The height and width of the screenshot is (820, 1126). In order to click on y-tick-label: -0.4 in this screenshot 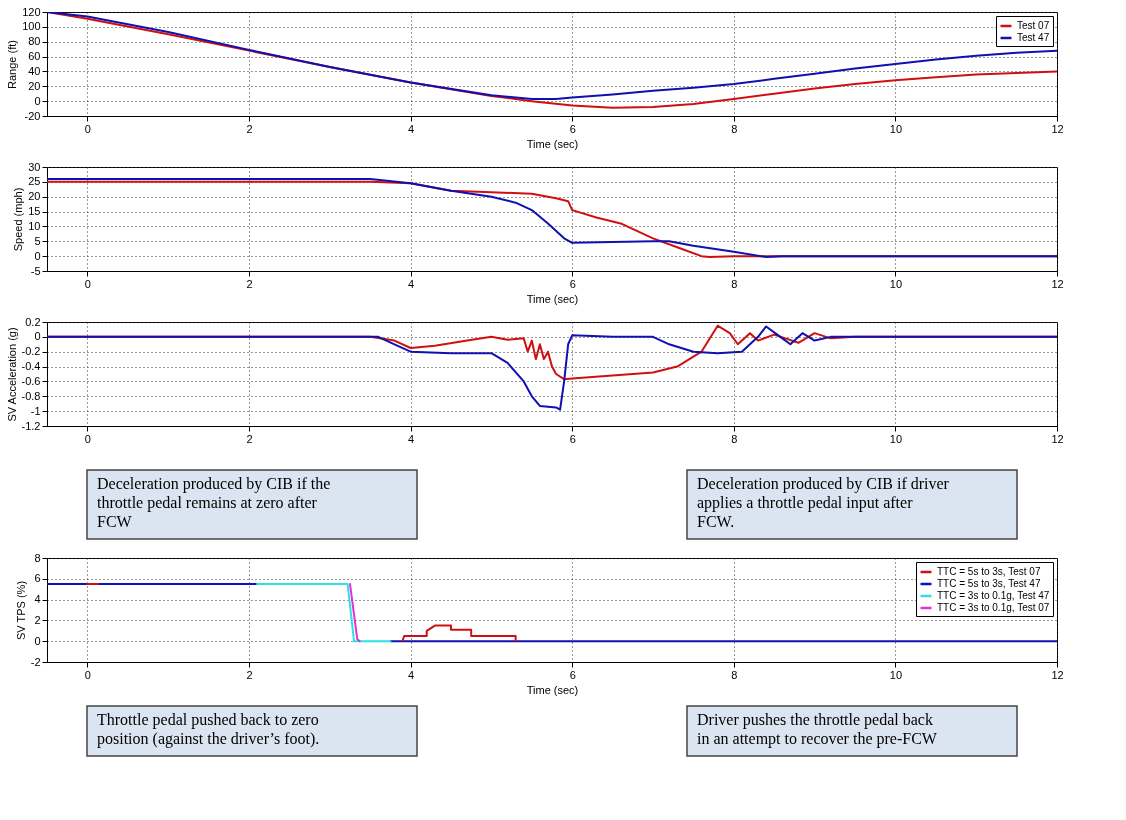, I will do `click(31, 366)`.